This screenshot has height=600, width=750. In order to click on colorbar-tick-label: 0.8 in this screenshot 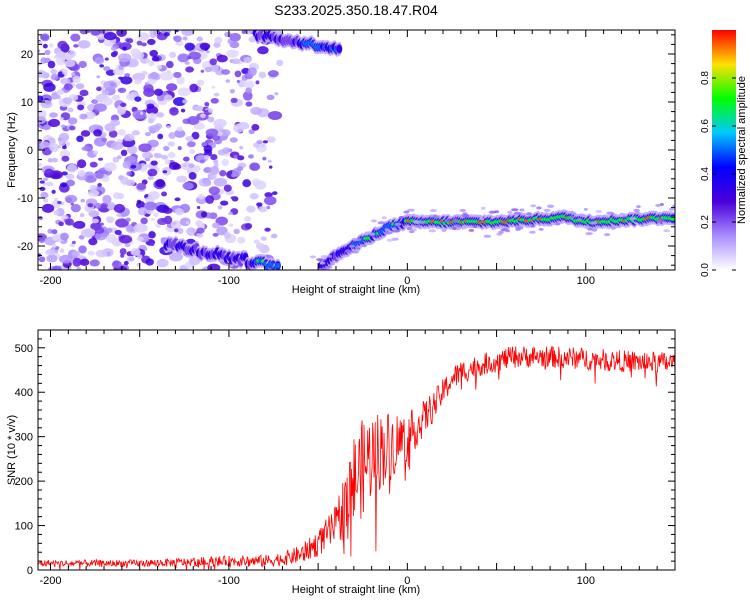, I will do `click(705, 78)`.